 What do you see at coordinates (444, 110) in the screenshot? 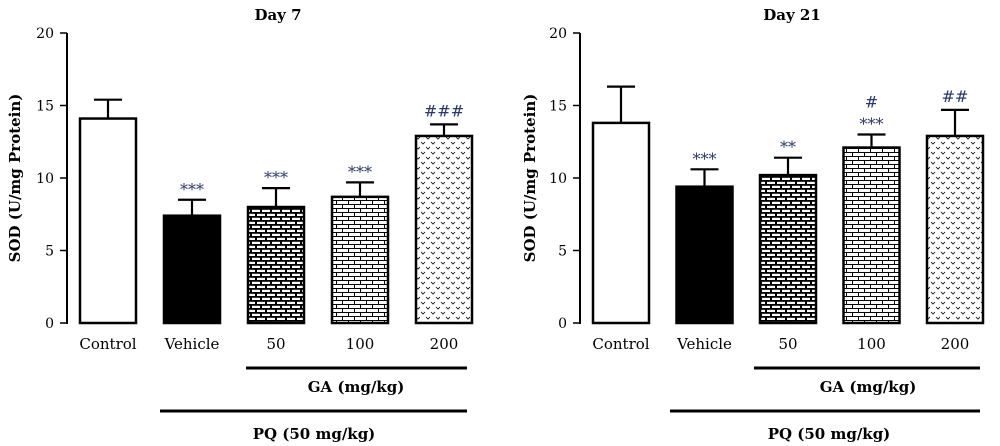
I see `significance-label: ###` at bounding box center [444, 110].